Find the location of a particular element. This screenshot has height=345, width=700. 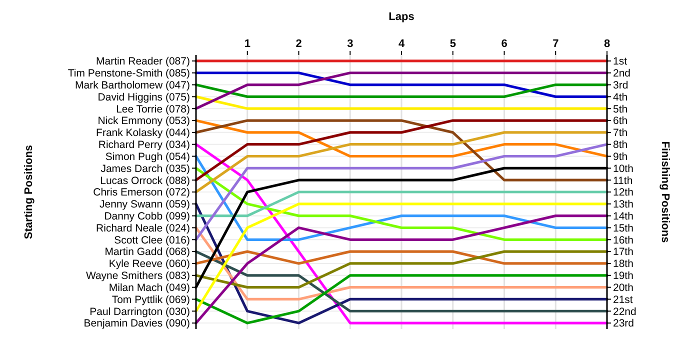

y2-tick-label: 15th is located at coordinates (623, 228).